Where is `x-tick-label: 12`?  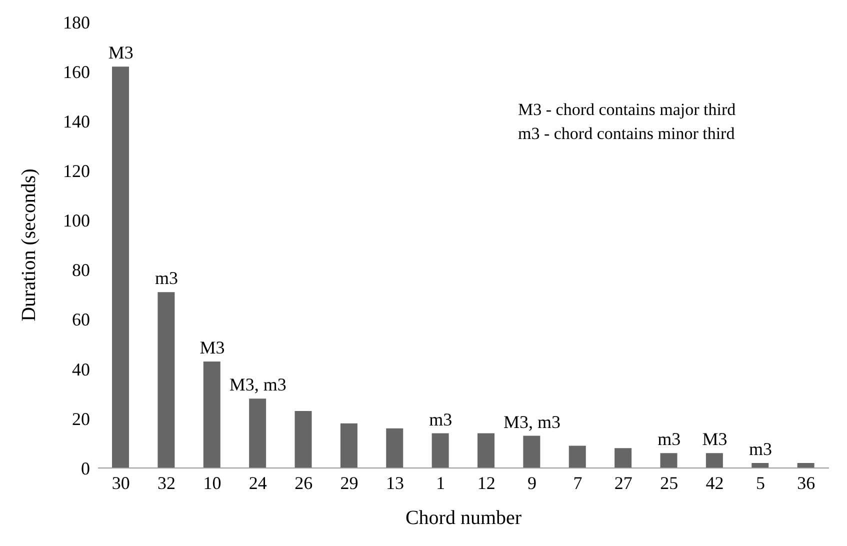
x-tick-label: 12 is located at coordinates (486, 482).